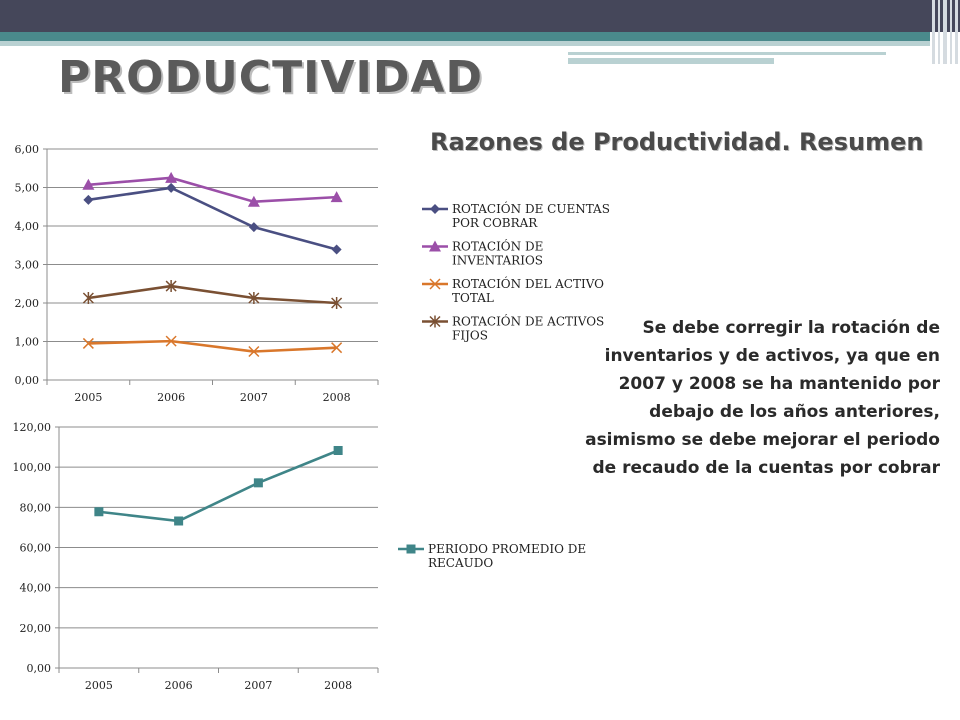 The height and width of the screenshot is (720, 960). I want to click on slide-subtitle: Razones de Productividad. Resumen, so click(677, 142).